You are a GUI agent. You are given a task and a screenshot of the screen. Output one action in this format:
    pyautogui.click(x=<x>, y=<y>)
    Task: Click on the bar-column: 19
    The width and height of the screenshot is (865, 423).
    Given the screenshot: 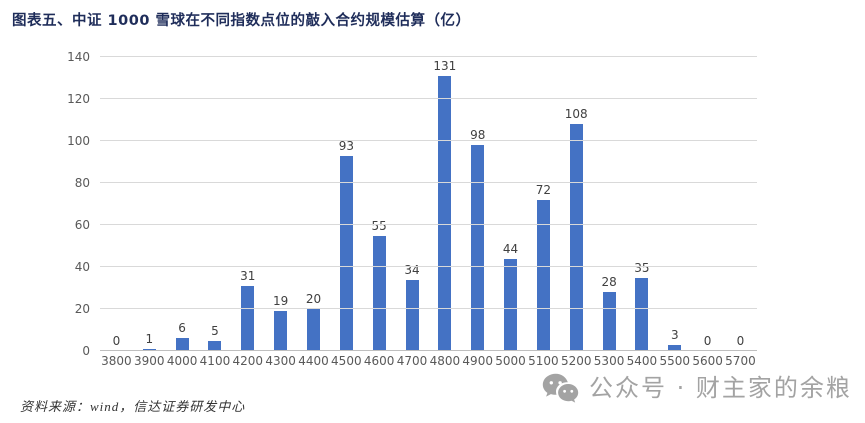 What is the action you would take?
    pyautogui.click(x=280, y=204)
    